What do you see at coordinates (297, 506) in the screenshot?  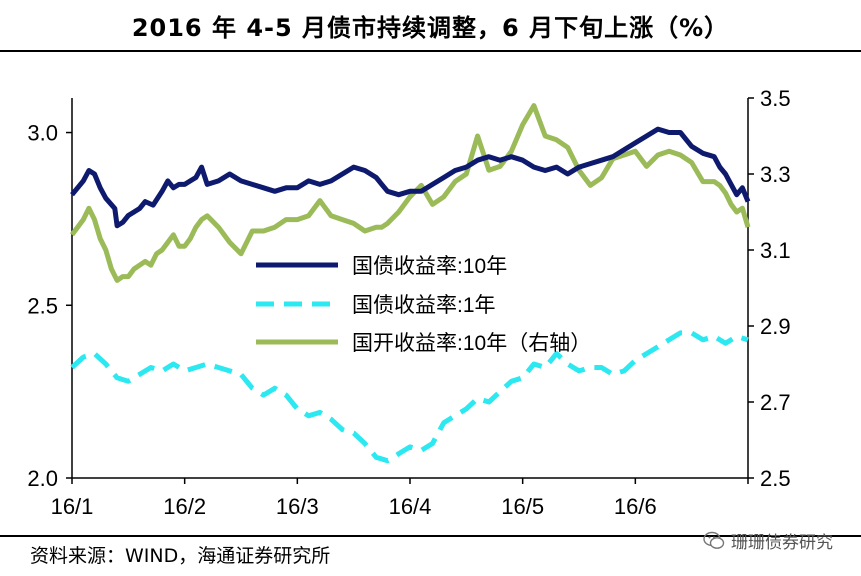 I see `x-tick-label: 16/3` at bounding box center [297, 506].